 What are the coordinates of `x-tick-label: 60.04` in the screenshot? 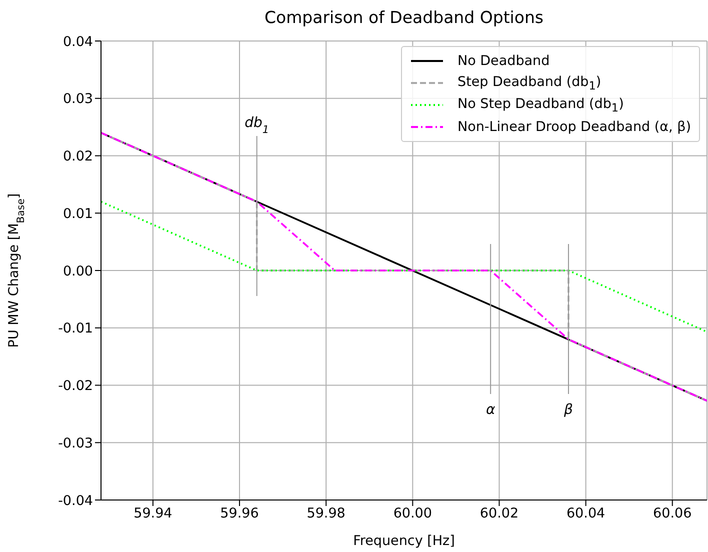 It's located at (586, 514).